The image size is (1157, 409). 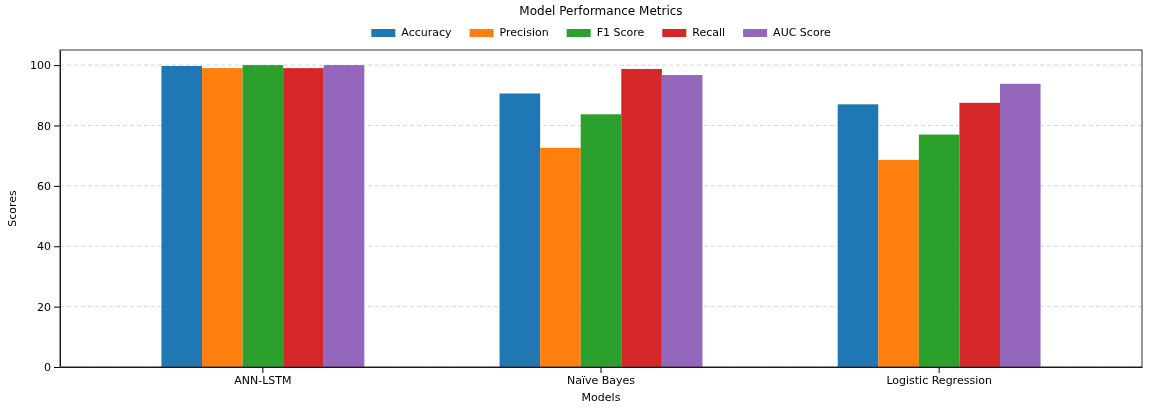 What do you see at coordinates (44, 126) in the screenshot?
I see `y-tick-label: 80` at bounding box center [44, 126].